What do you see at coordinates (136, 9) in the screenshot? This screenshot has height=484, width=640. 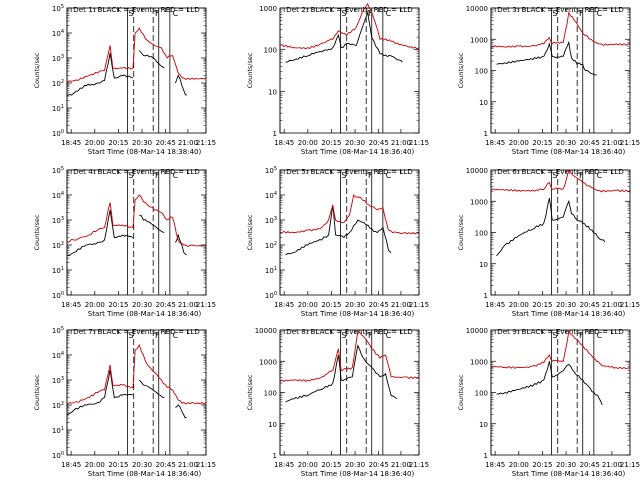 I see `panel-title: Det 1: BLACK = Events, RED = LLD` at bounding box center [136, 9].